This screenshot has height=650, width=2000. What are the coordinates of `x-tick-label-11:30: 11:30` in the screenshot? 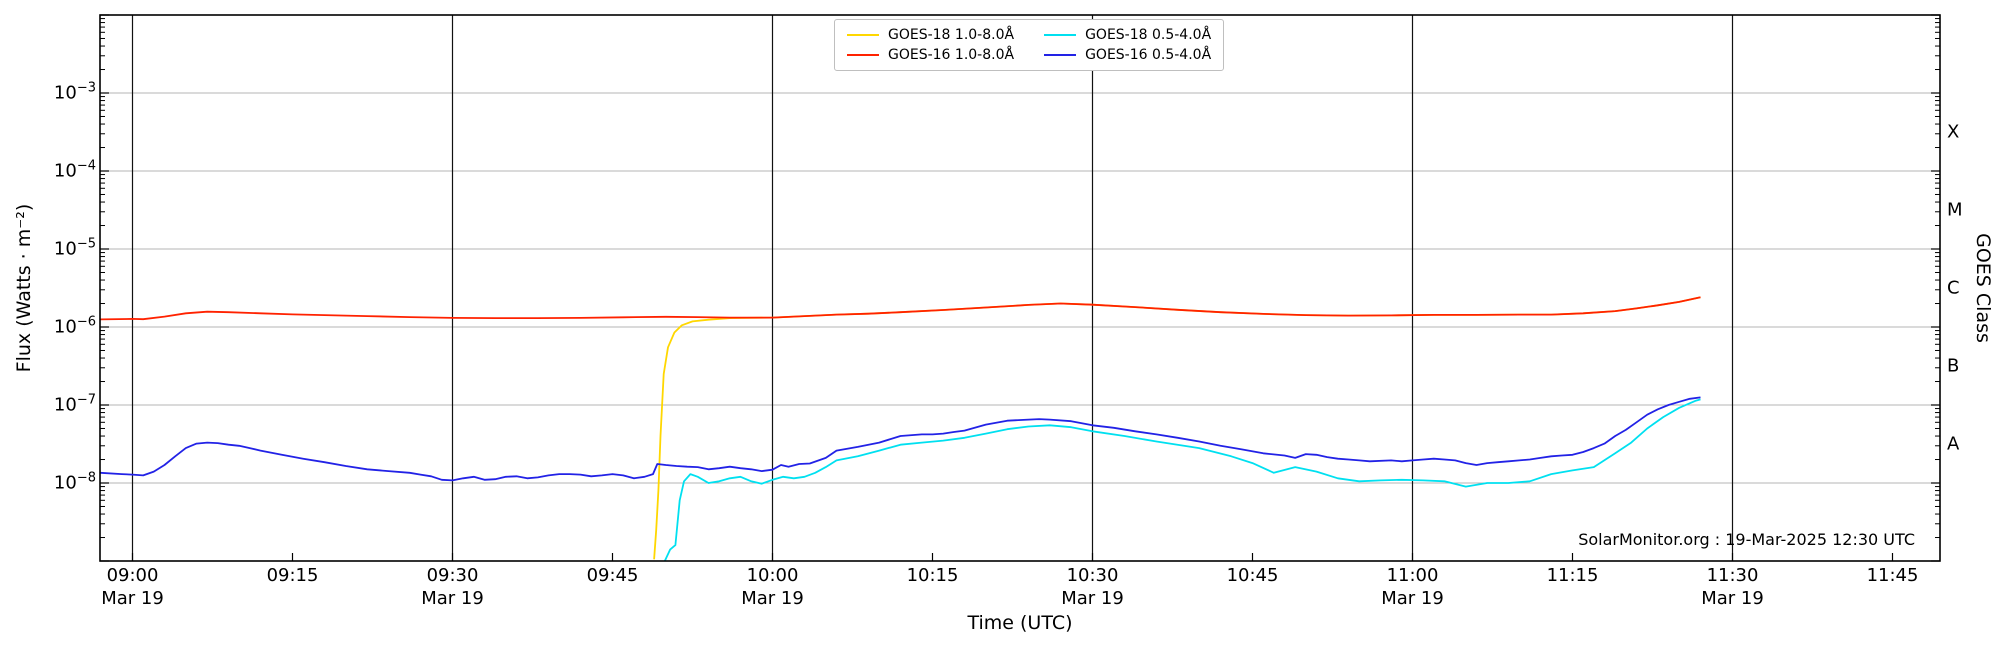 It's located at (1732, 575).